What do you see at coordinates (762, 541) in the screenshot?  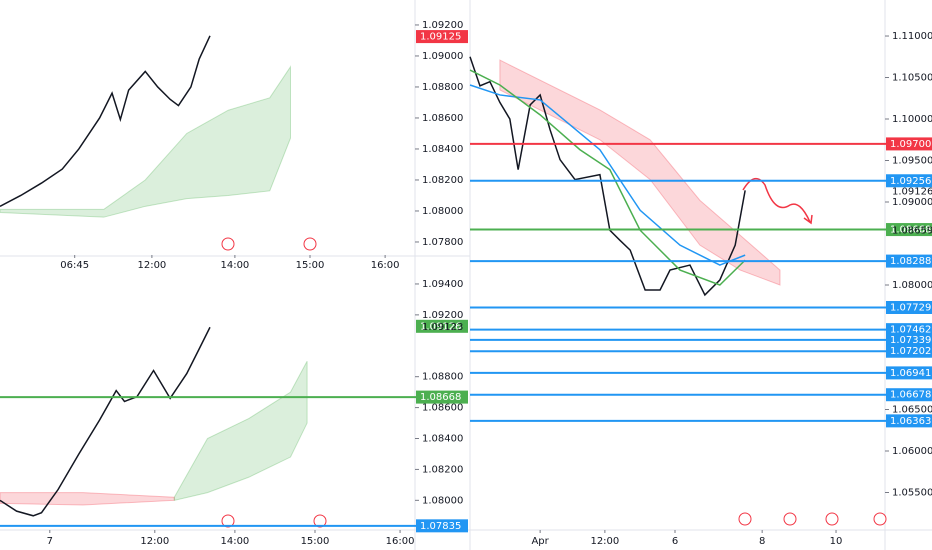 I see `x-tick-label: 8` at bounding box center [762, 541].